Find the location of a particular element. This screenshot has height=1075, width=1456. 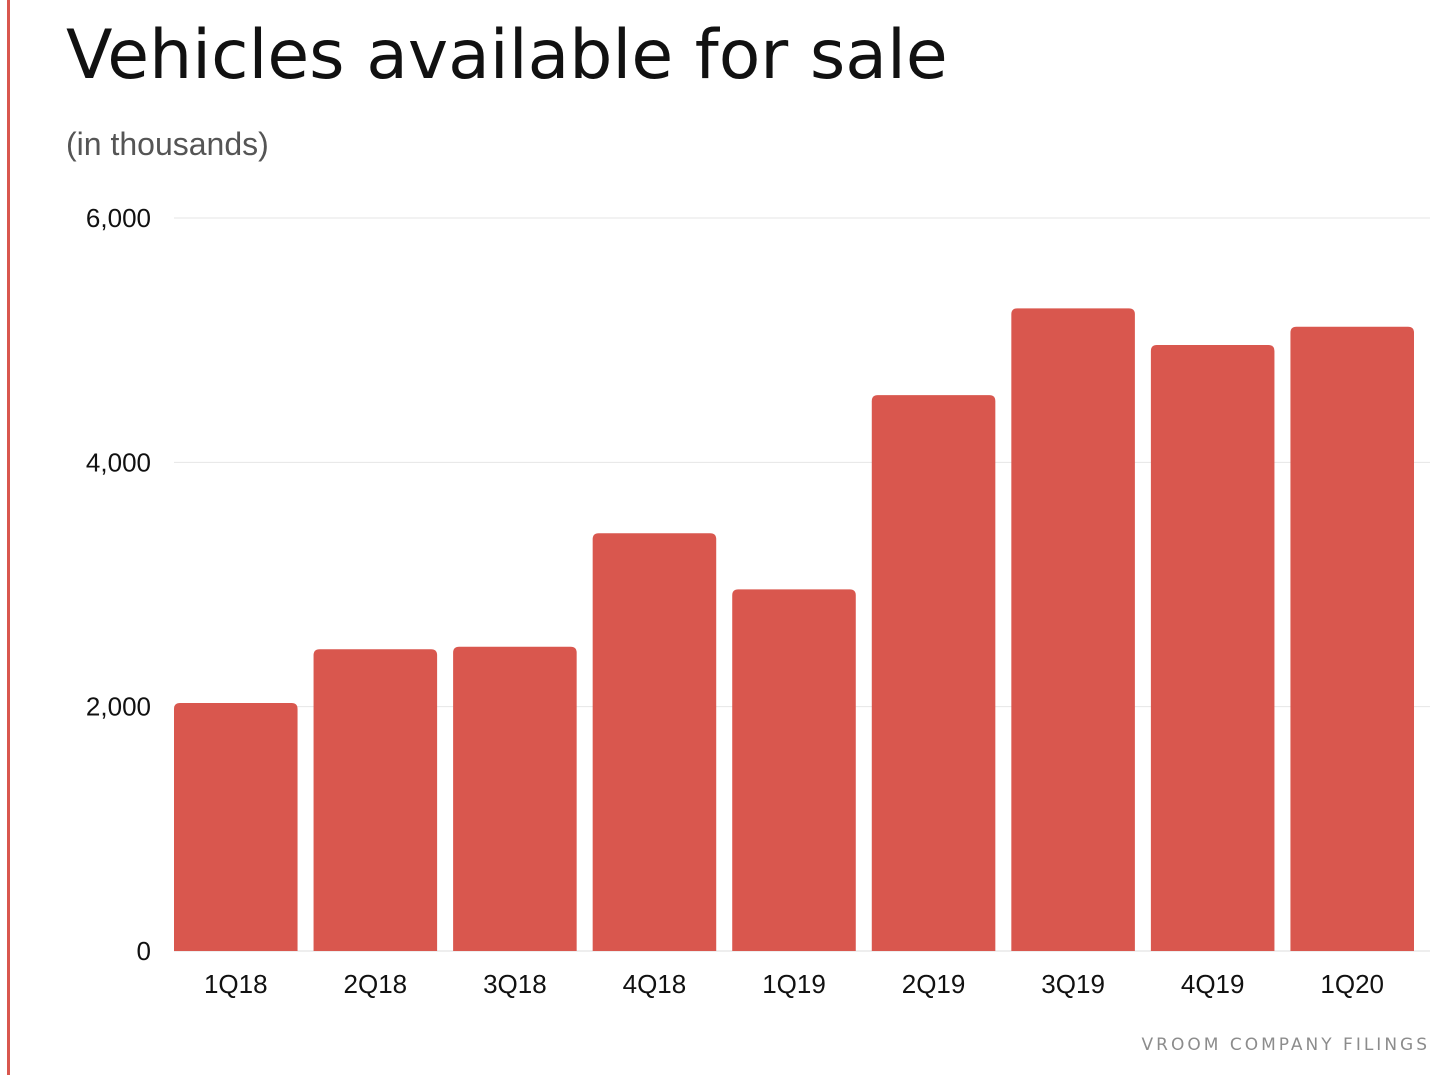

x-tick-label: 4Q19 is located at coordinates (1213, 984).